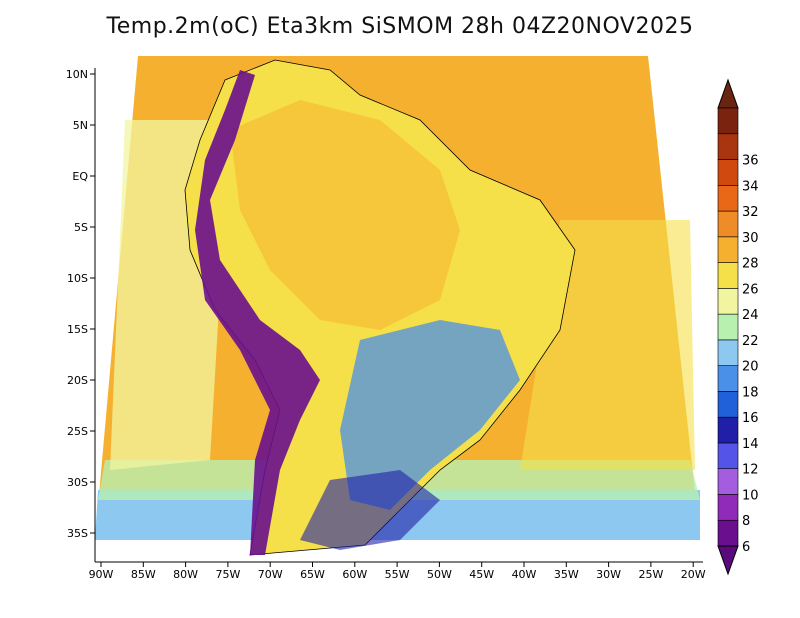 The width and height of the screenshot is (800, 618). Describe the element at coordinates (746, 521) in the screenshot. I see `colorbar-label: 8` at that location.